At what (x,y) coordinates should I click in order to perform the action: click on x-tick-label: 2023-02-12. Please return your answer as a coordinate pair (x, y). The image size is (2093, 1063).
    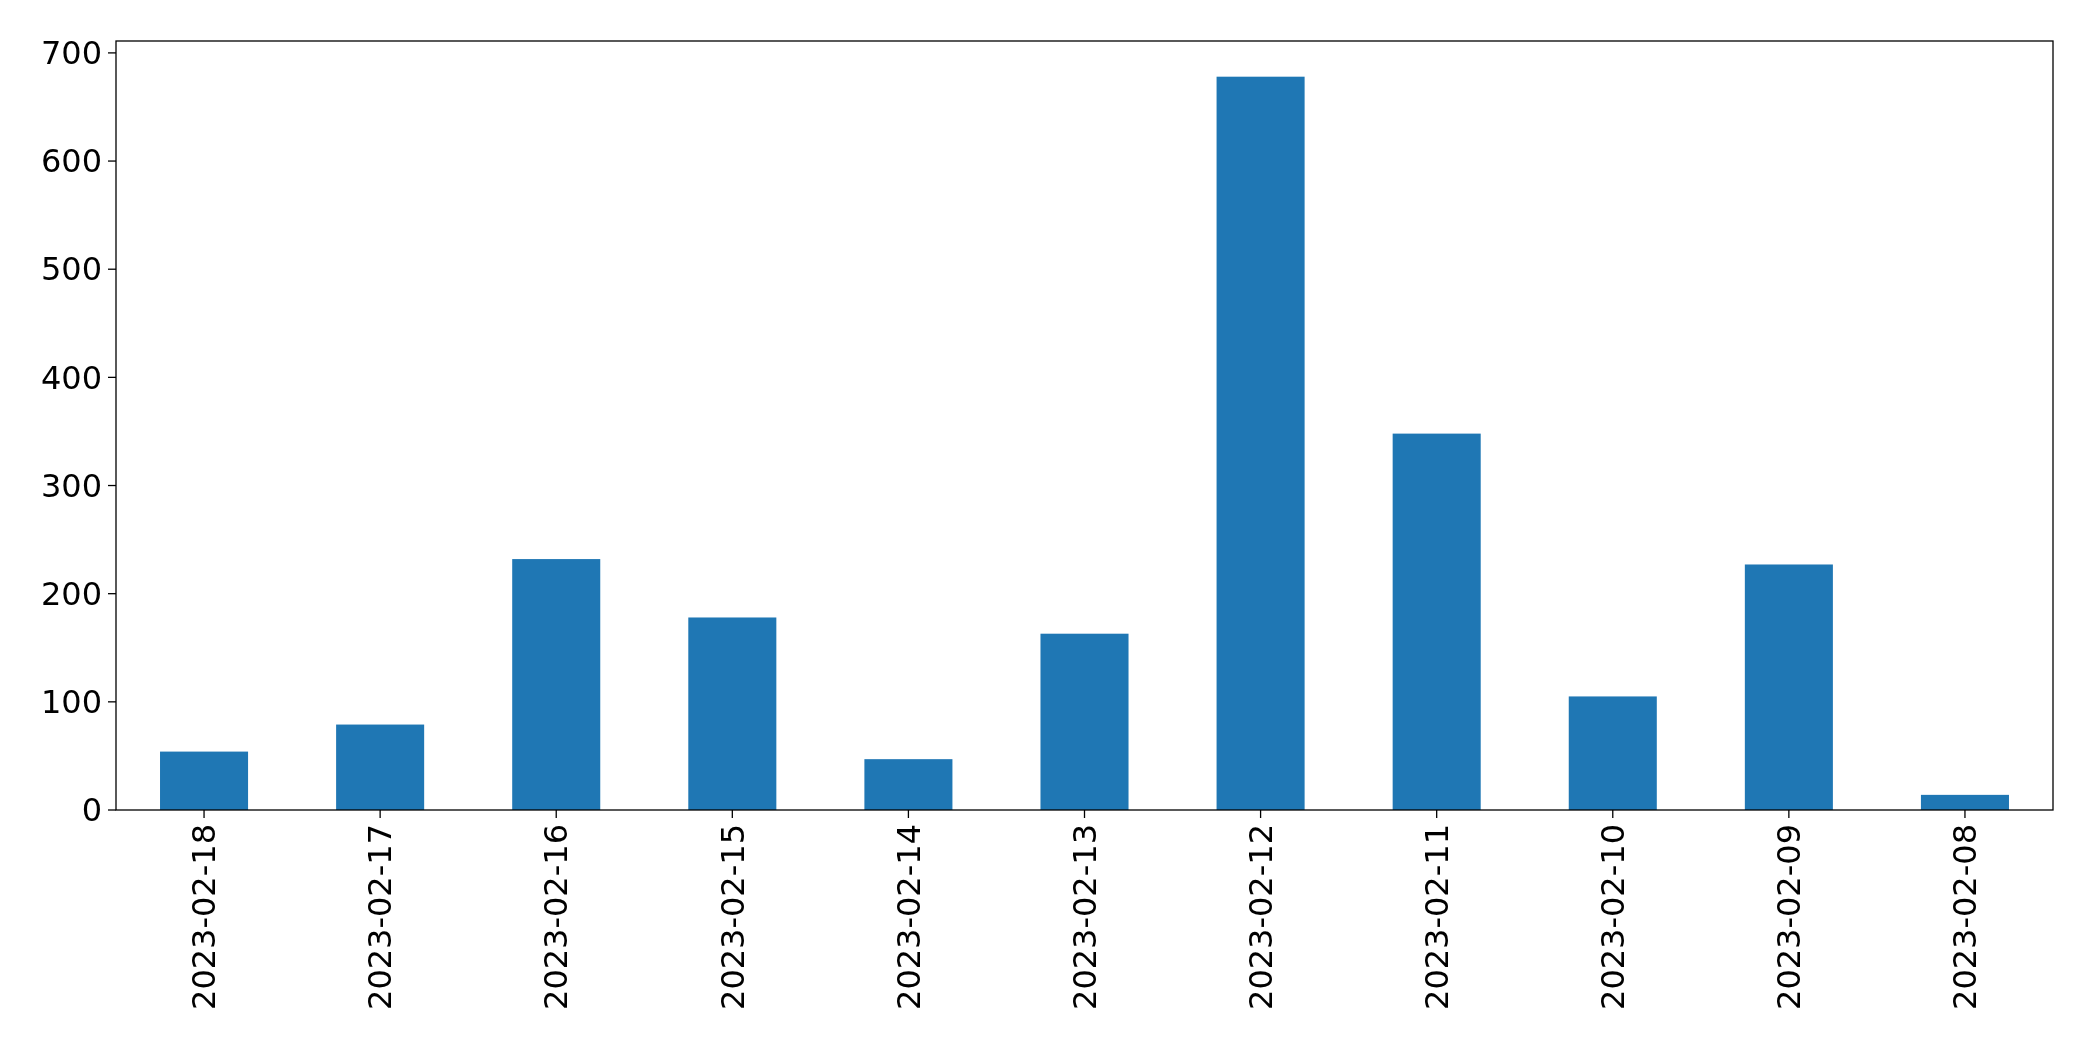
    Looking at the image, I should click on (1260, 917).